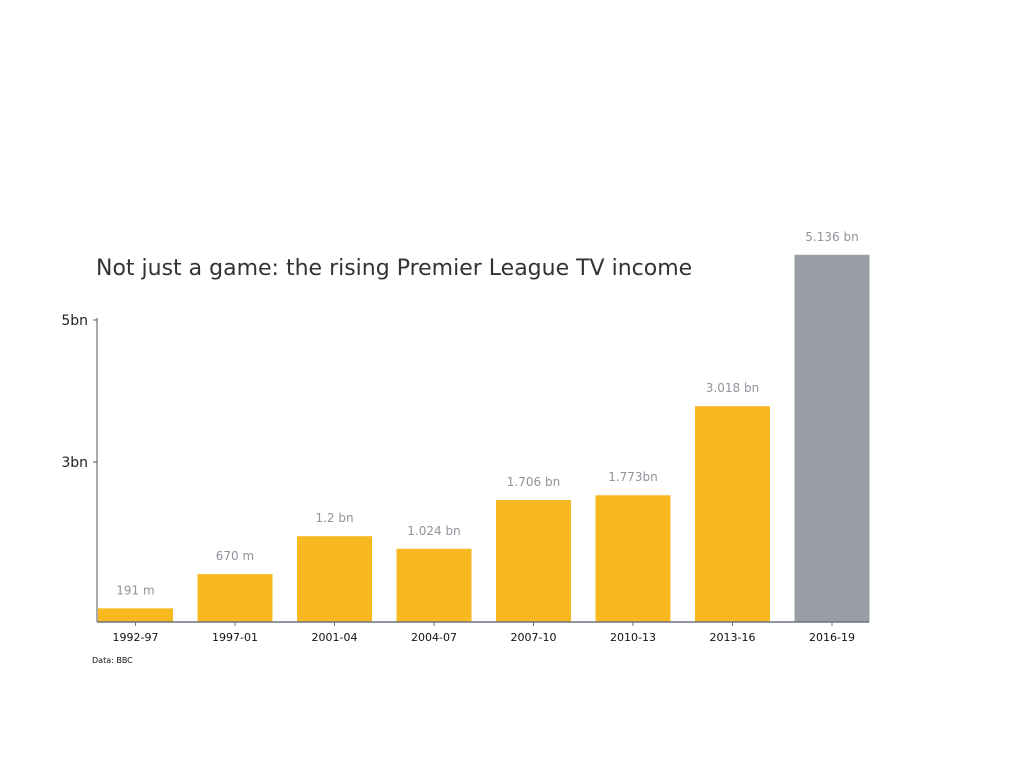 This screenshot has width=1024, height=768. I want to click on value-label-2016-19: 5.136 bn, so click(831, 237).